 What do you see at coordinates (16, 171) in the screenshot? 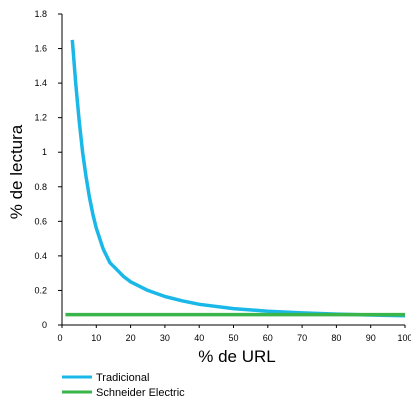
I see `y-axis-title: % de lectura` at bounding box center [16, 171].